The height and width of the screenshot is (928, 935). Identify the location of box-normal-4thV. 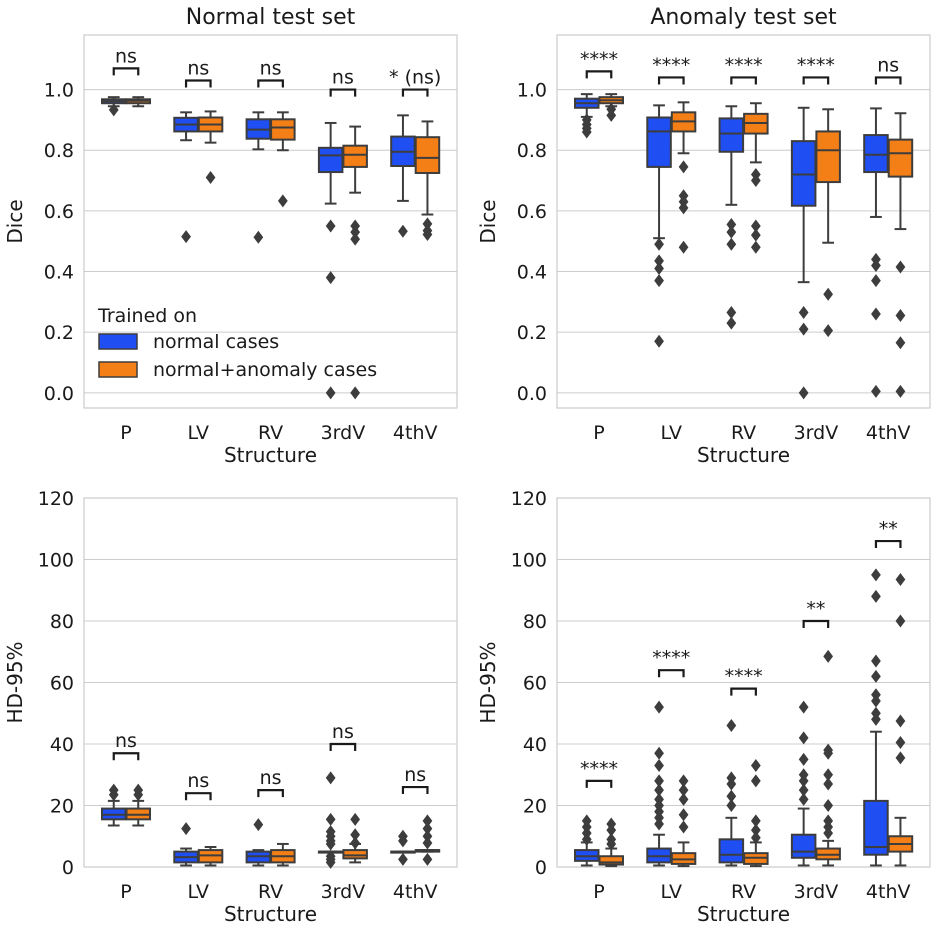
(876, 252).